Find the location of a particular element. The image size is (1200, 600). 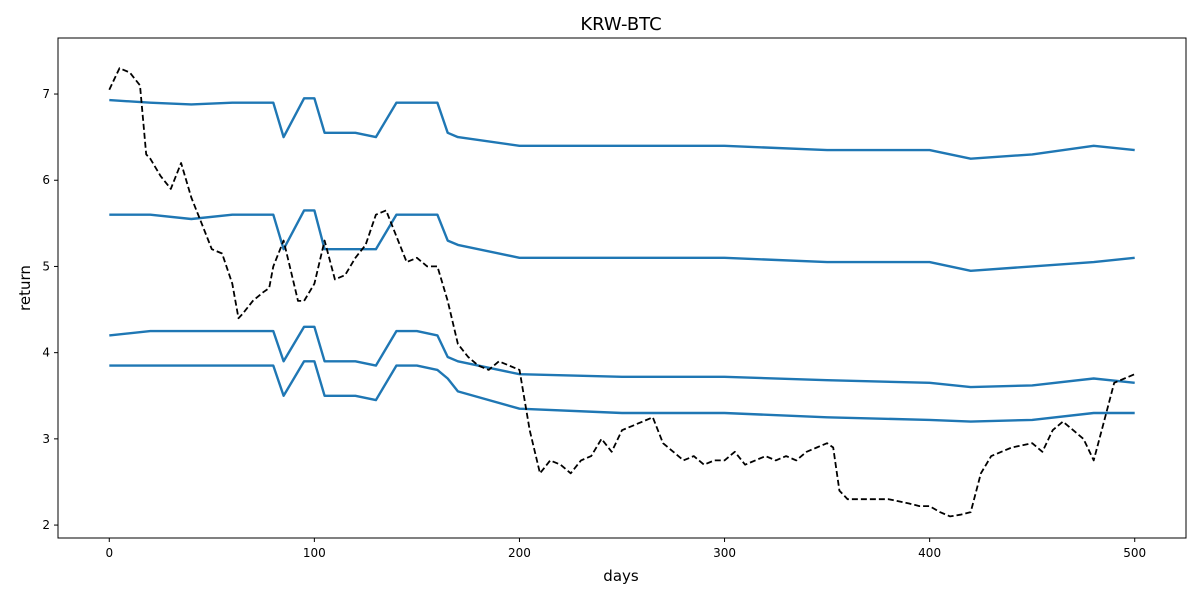

x-tick-label: 400 is located at coordinates (929, 553).